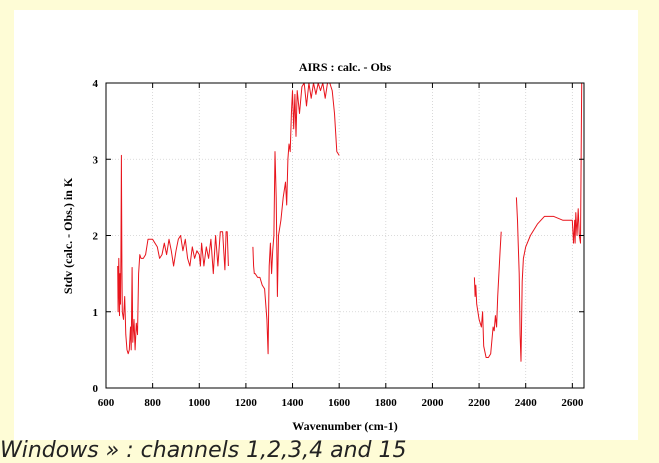  Describe the element at coordinates (386, 403) in the screenshot. I see `x-tick-label: 1800` at that location.